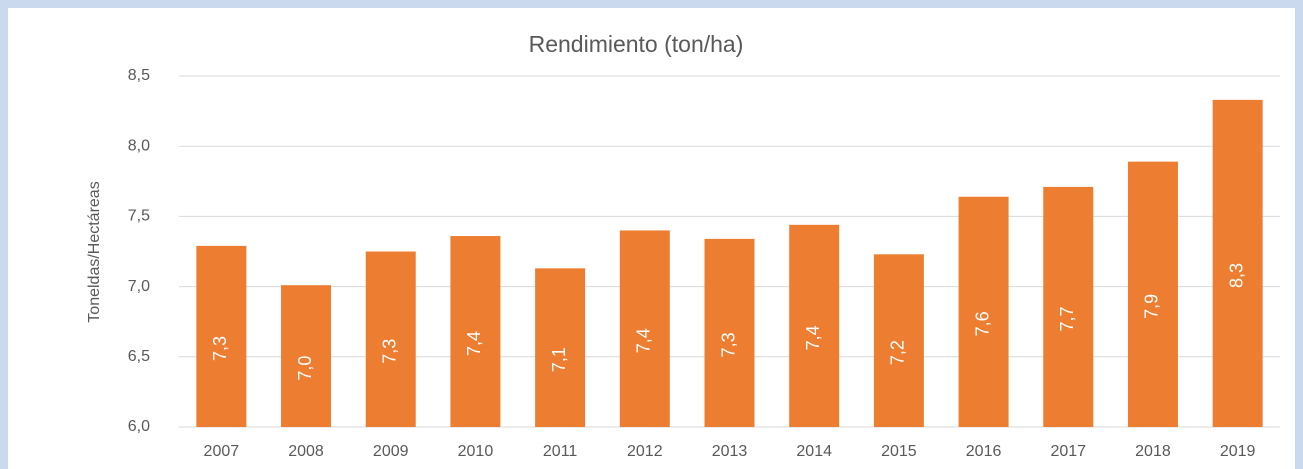  Describe the element at coordinates (899, 451) in the screenshot. I see `x-tick-label: 2015` at that location.